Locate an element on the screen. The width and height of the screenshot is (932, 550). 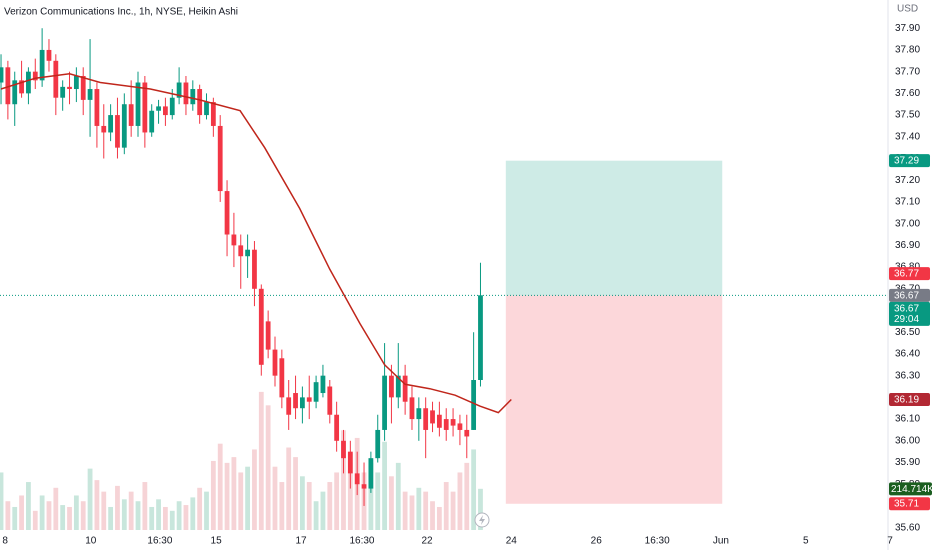
y-tick-label: 37.90 is located at coordinates (907, 28).